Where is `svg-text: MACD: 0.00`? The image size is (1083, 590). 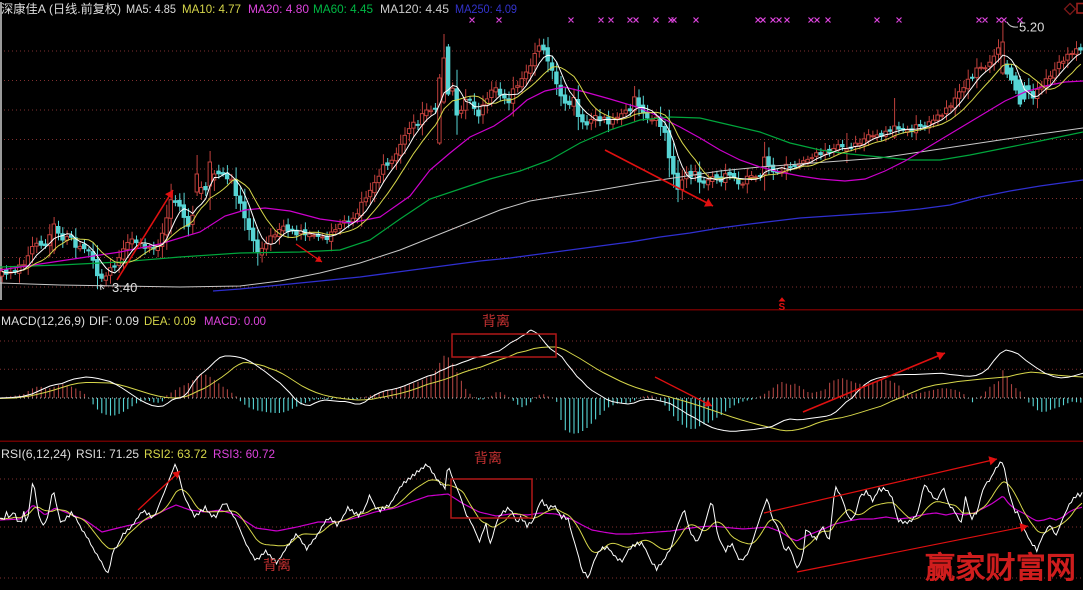 svg-text: MACD: 0.00 is located at coordinates (235, 321).